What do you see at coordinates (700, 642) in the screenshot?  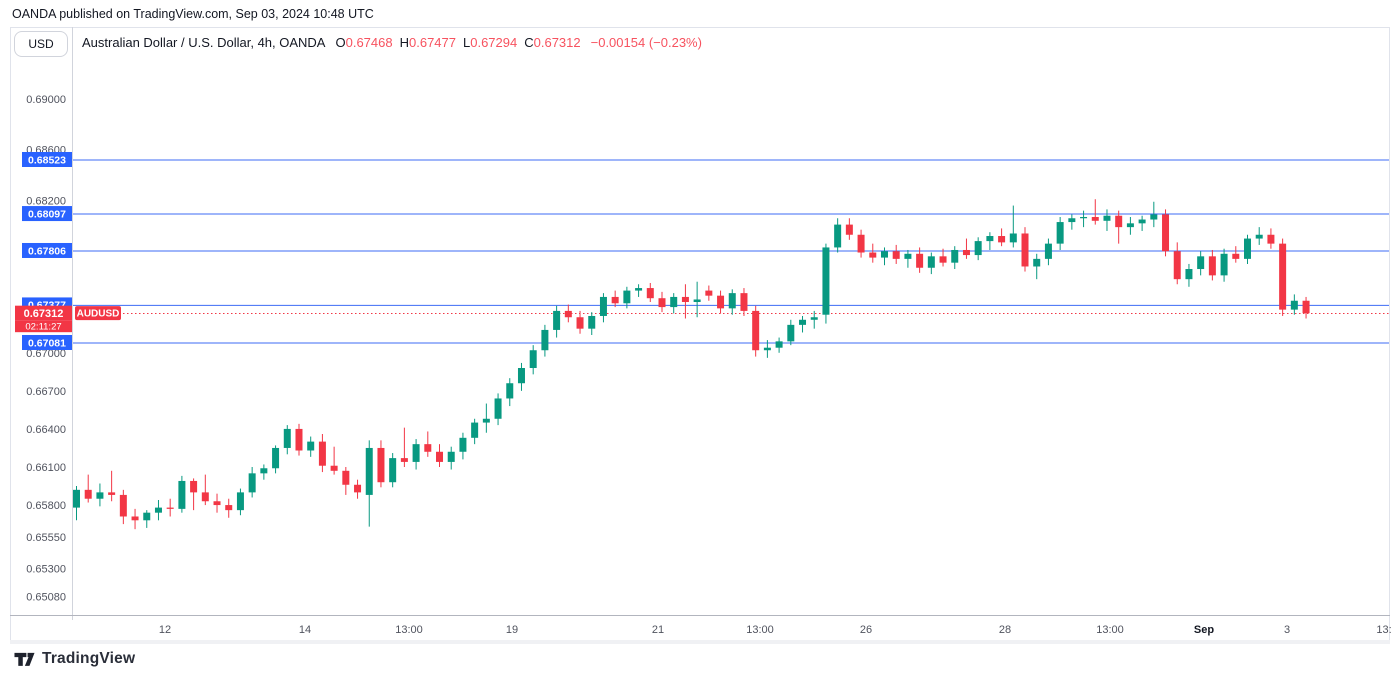 I see `bottom-strip` at bounding box center [700, 642].